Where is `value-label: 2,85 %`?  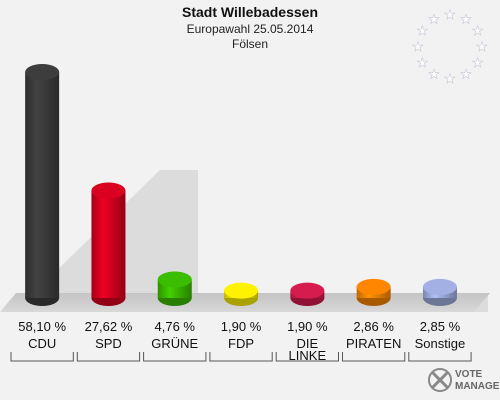
value-label: 2,85 % is located at coordinates (440, 326).